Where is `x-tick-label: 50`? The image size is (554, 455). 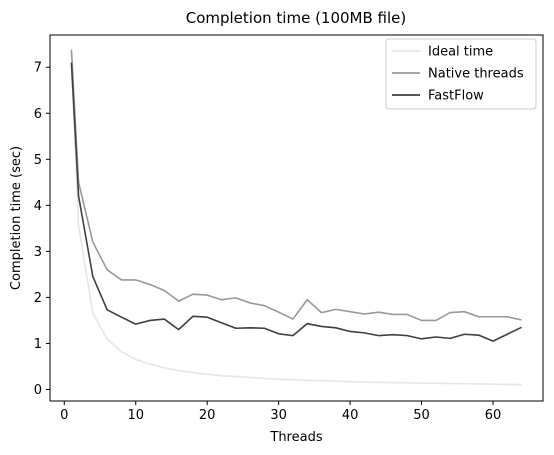 x-tick-label: 50 is located at coordinates (421, 415).